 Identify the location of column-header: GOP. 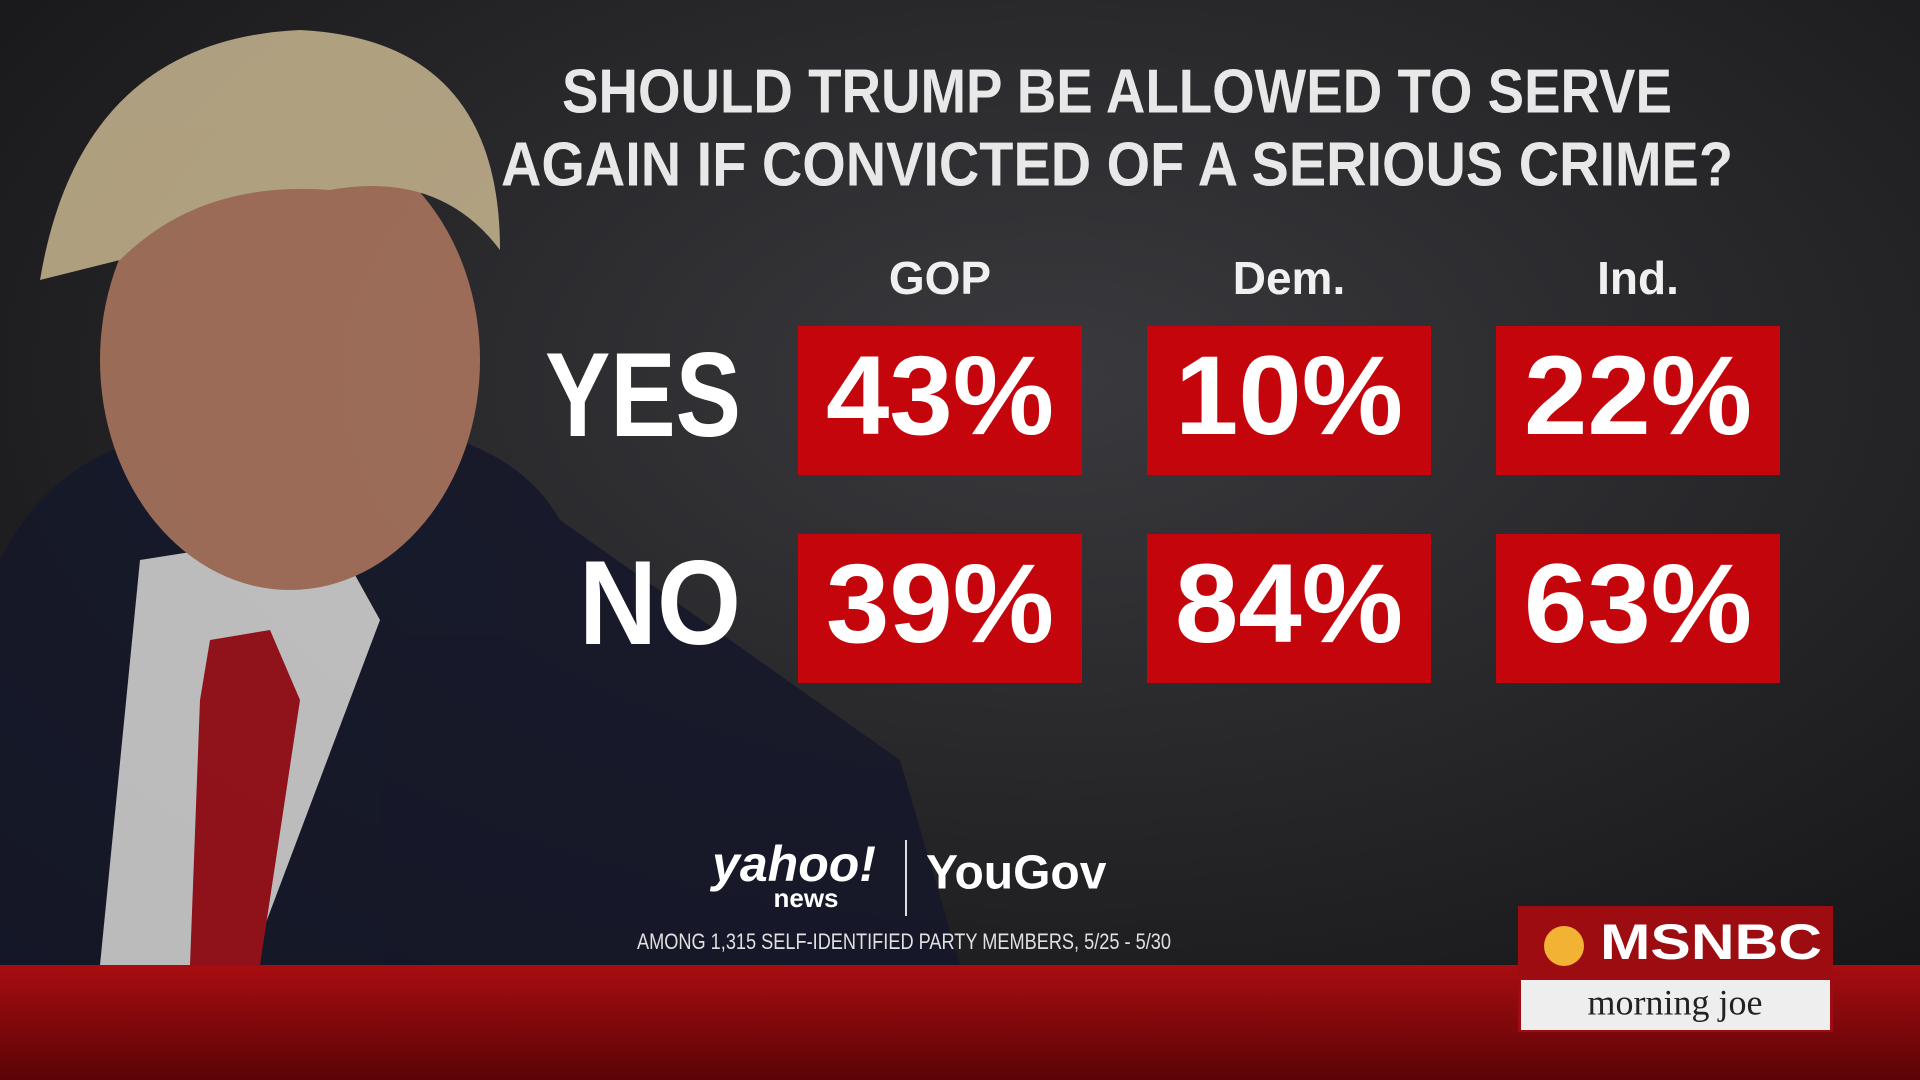
(940, 278).